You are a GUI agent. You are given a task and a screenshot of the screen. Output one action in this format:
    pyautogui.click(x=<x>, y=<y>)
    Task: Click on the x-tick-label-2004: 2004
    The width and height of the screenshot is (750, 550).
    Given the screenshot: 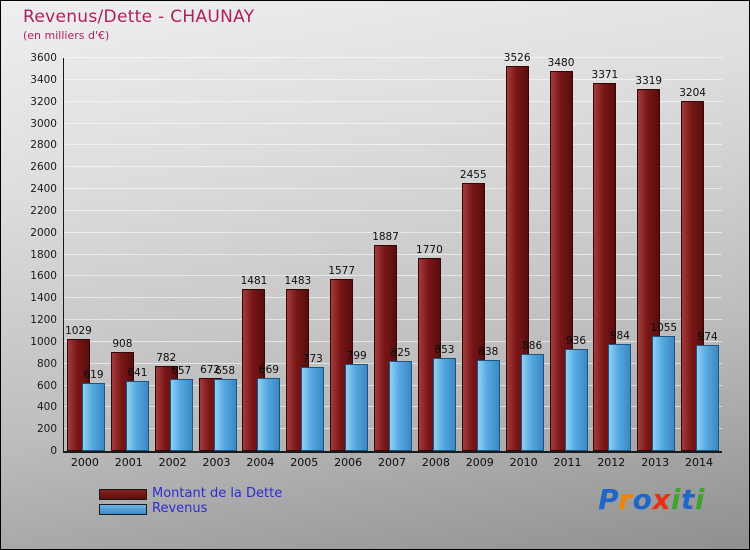 What is the action you would take?
    pyautogui.click(x=260, y=462)
    